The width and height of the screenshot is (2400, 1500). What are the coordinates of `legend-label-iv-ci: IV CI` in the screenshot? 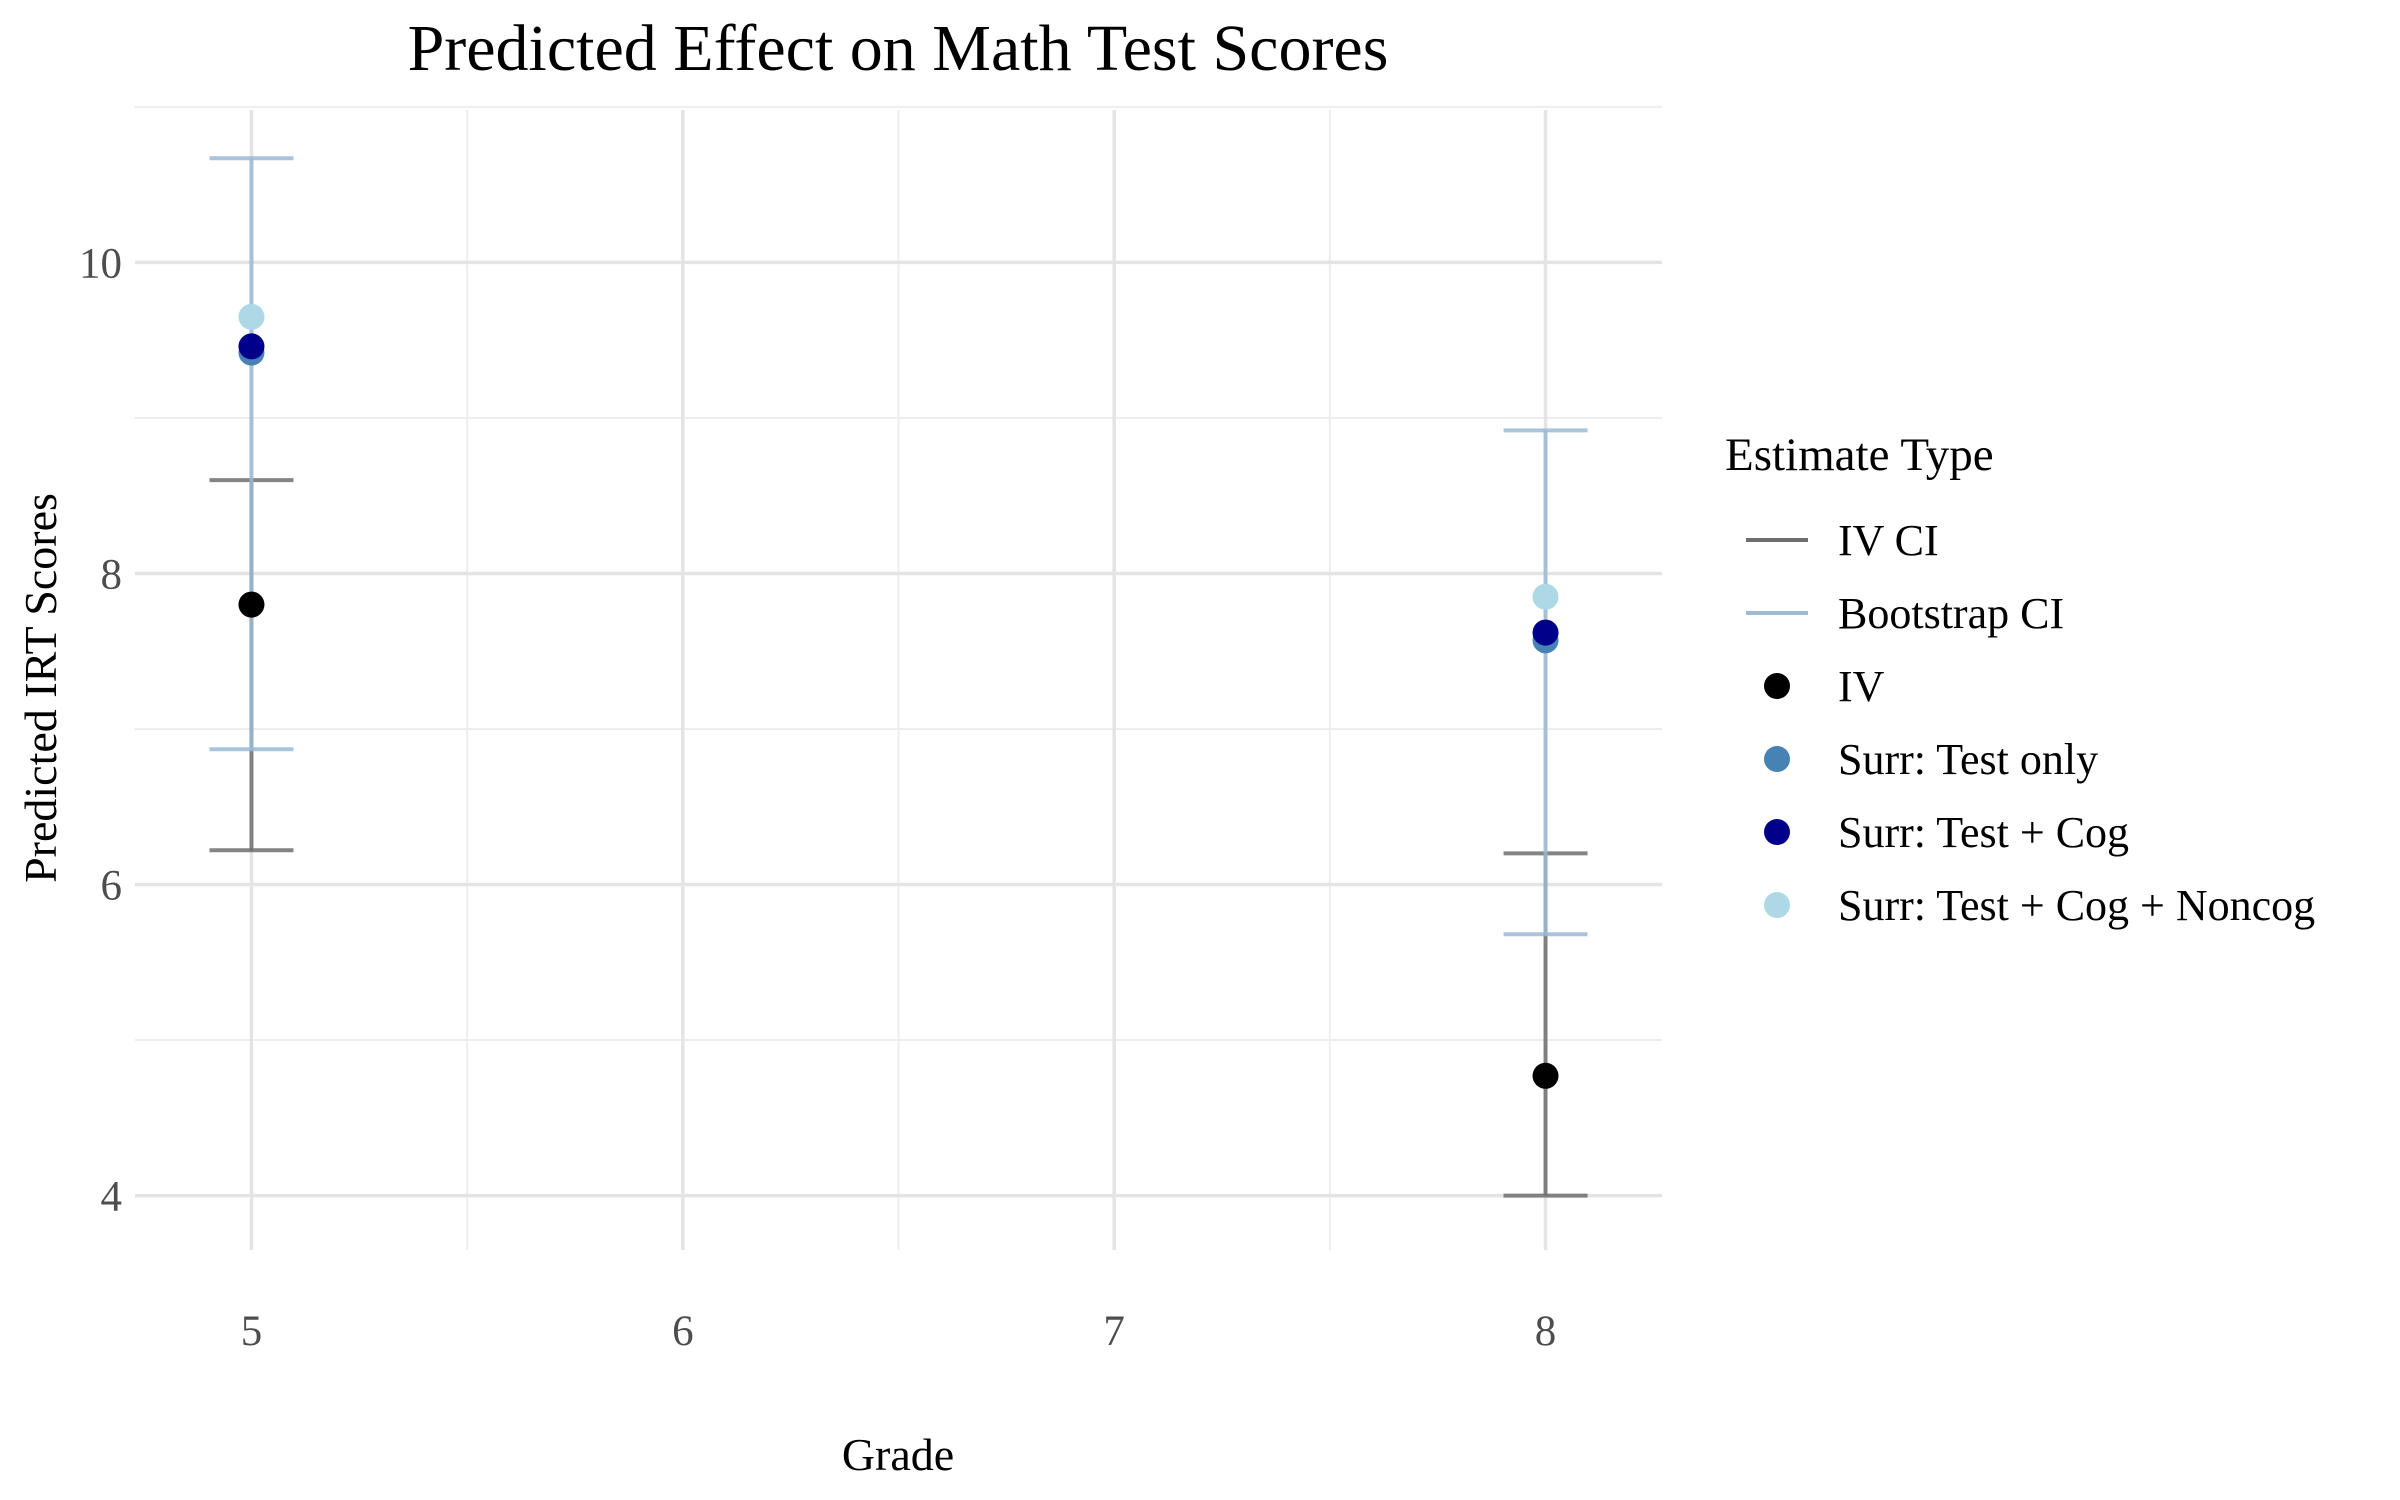 It's located at (1888, 540).